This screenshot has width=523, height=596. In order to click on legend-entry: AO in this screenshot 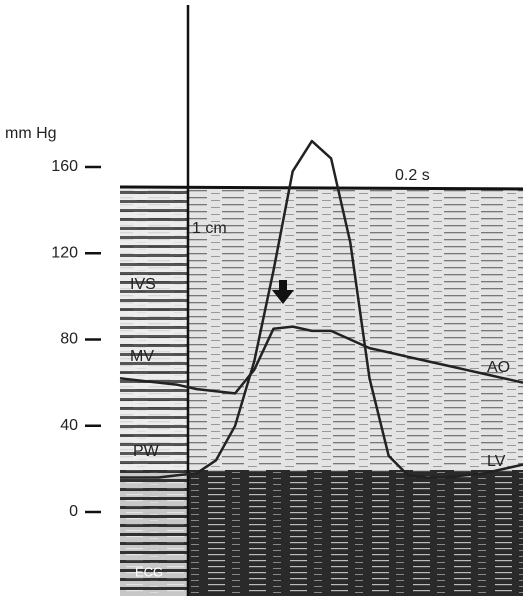, I will do `click(498, 367)`.